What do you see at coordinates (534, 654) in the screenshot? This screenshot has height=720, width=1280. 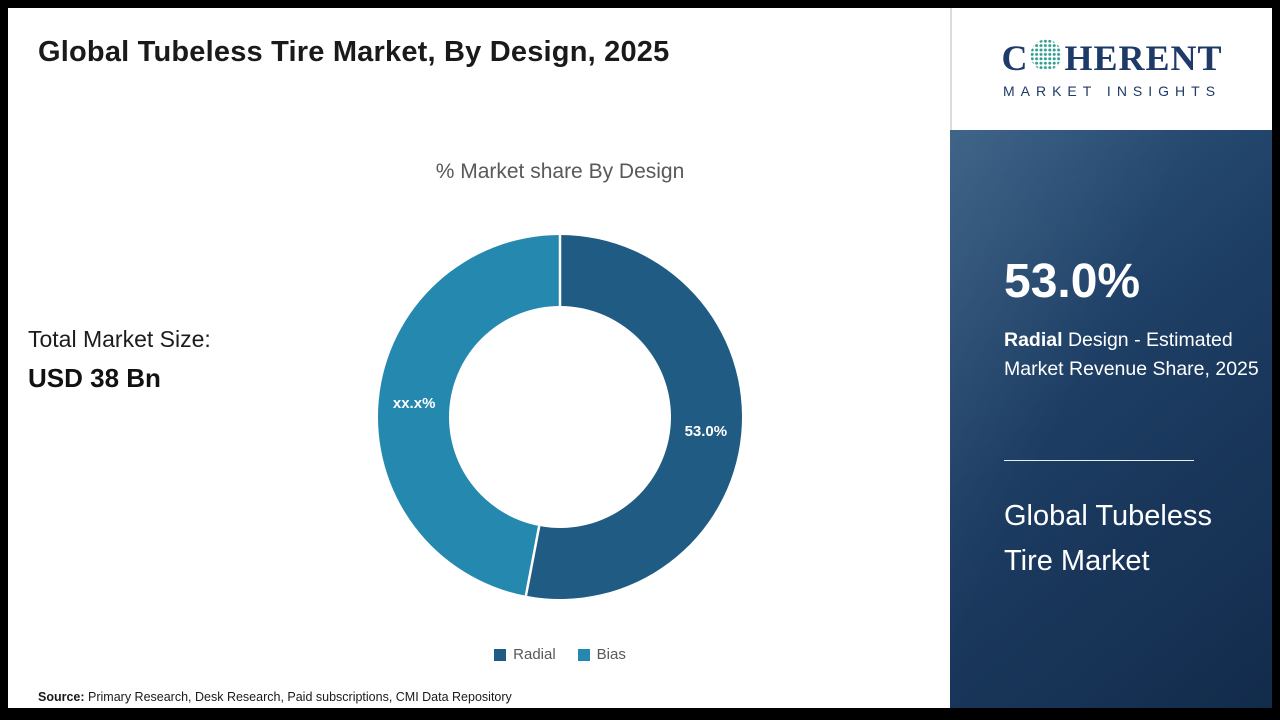 I see `legend-label: Radial` at bounding box center [534, 654].